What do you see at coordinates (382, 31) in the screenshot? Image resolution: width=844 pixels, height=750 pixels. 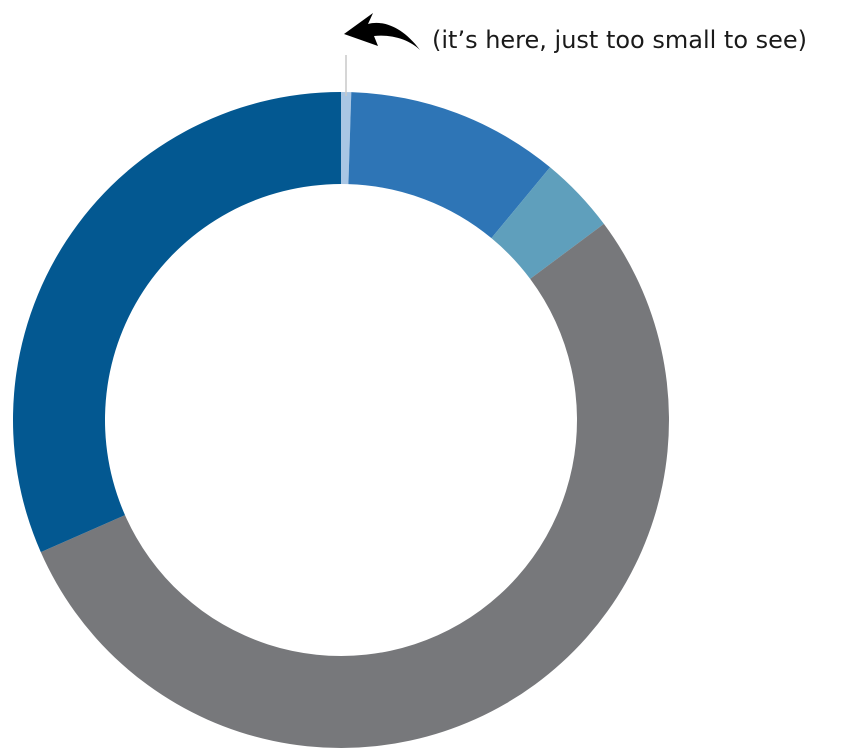 I see `curved-arrow-icon` at bounding box center [382, 31].